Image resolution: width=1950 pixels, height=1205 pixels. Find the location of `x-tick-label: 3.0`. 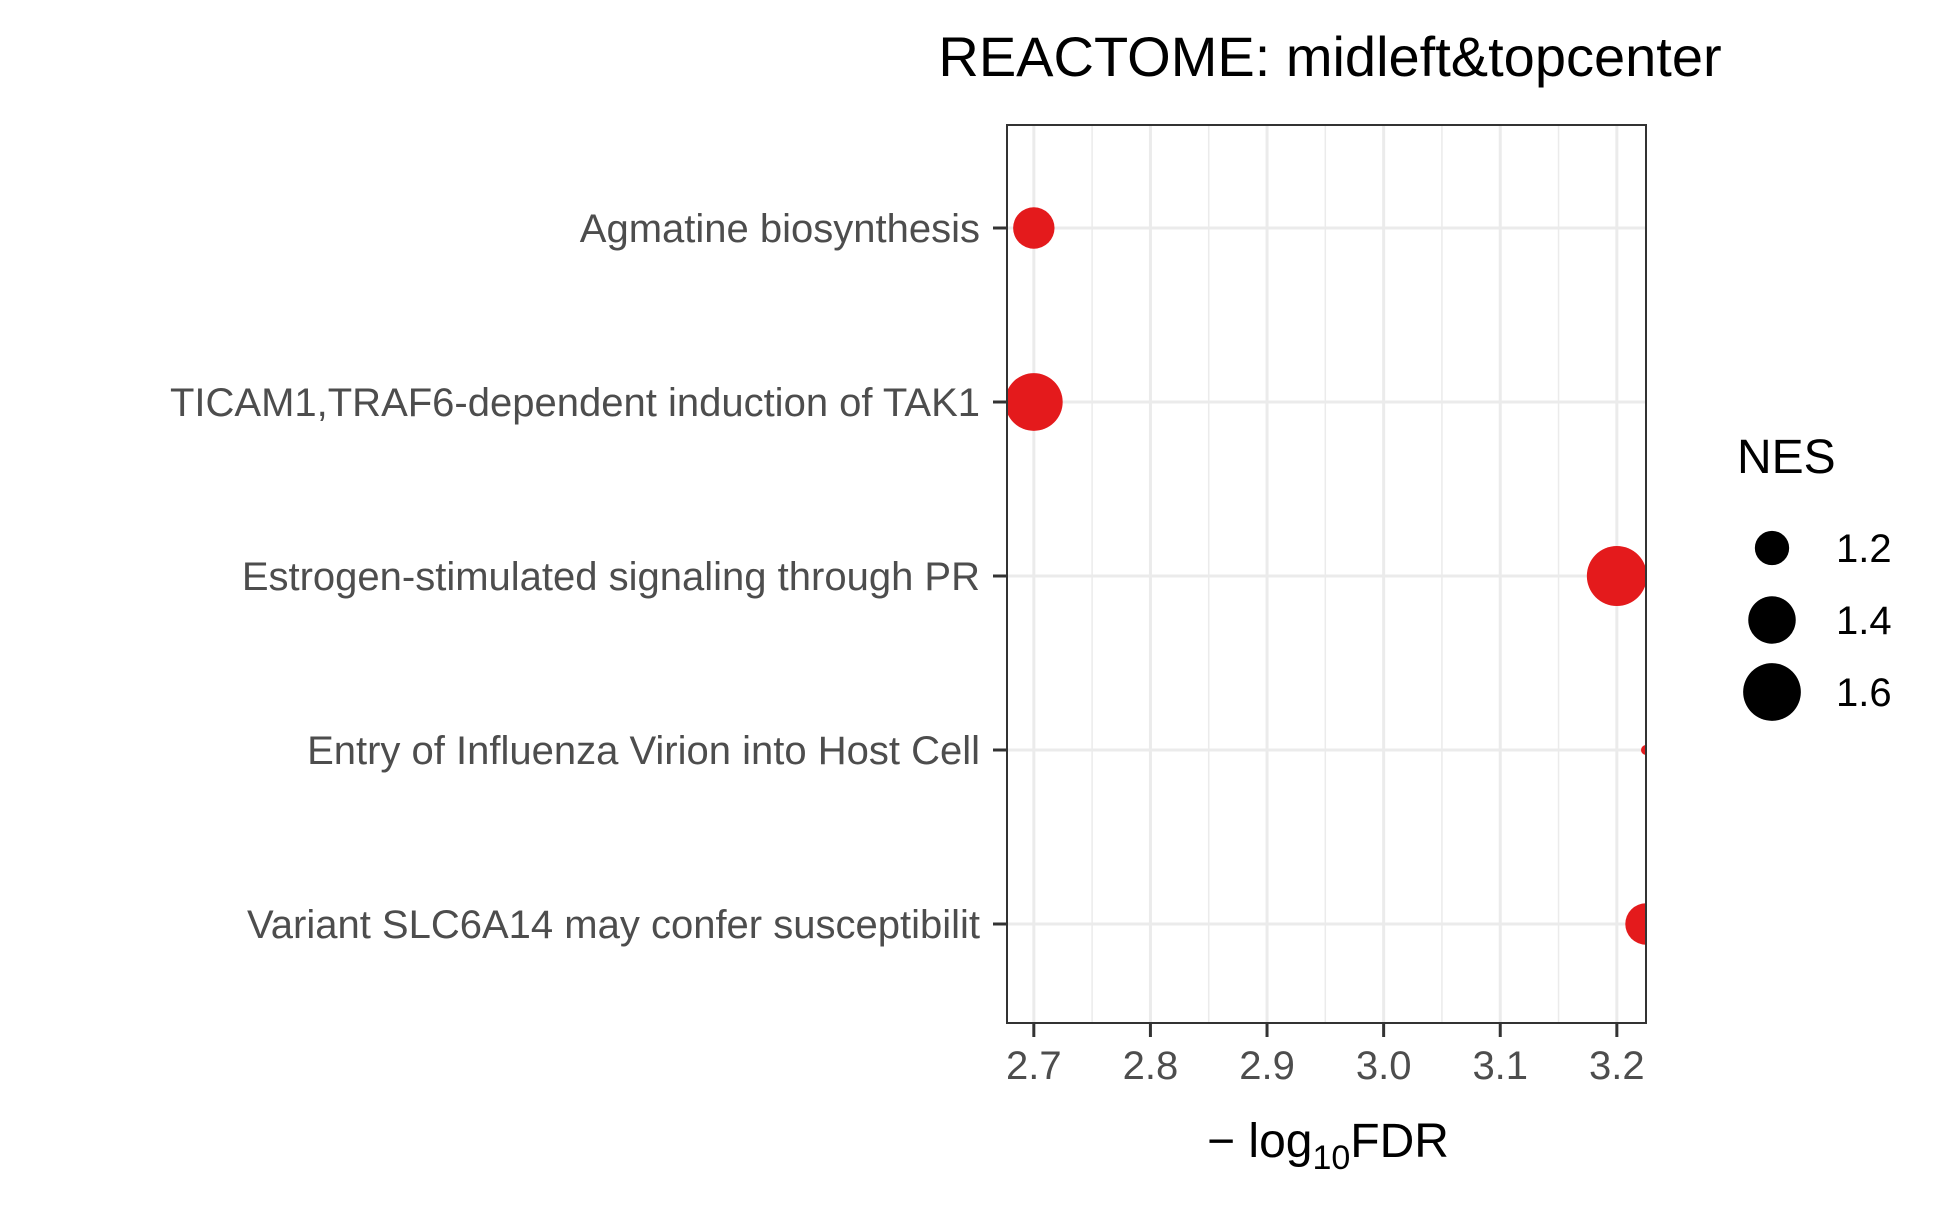

x-tick-label: 3.0 is located at coordinates (1384, 1066).